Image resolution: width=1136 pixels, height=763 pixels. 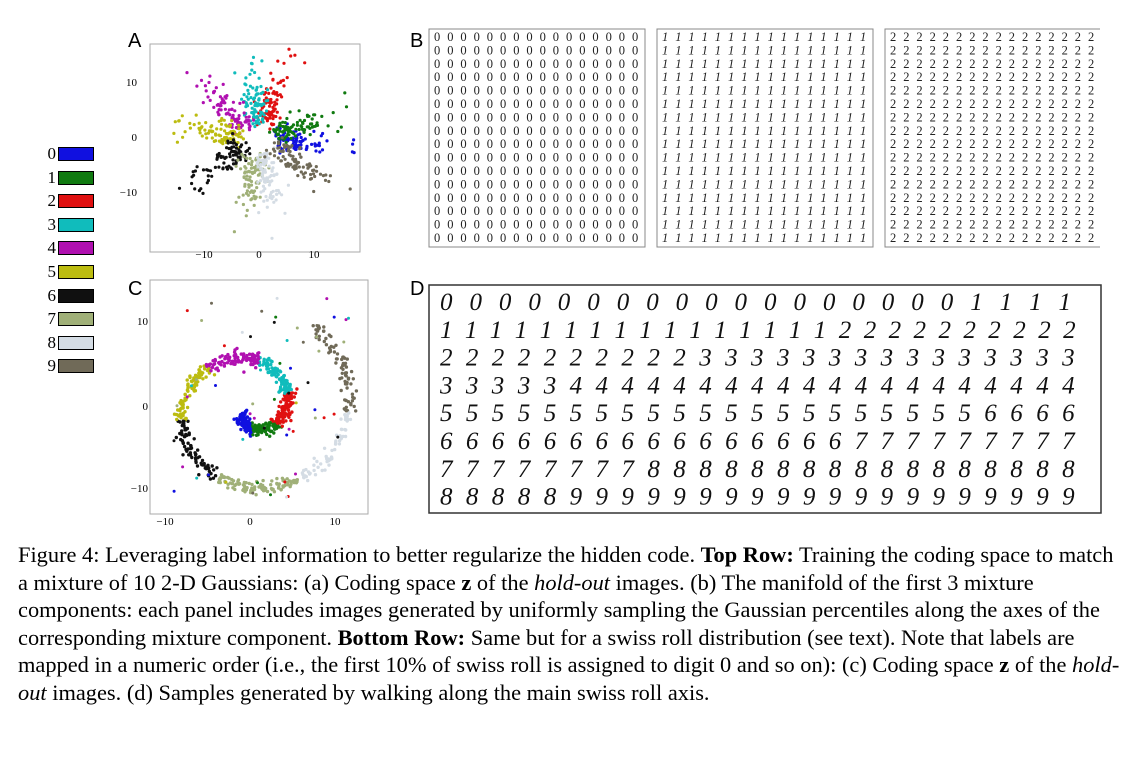 What do you see at coordinates (835, 385) in the screenshot?
I see `sample-digit: 4` at bounding box center [835, 385].